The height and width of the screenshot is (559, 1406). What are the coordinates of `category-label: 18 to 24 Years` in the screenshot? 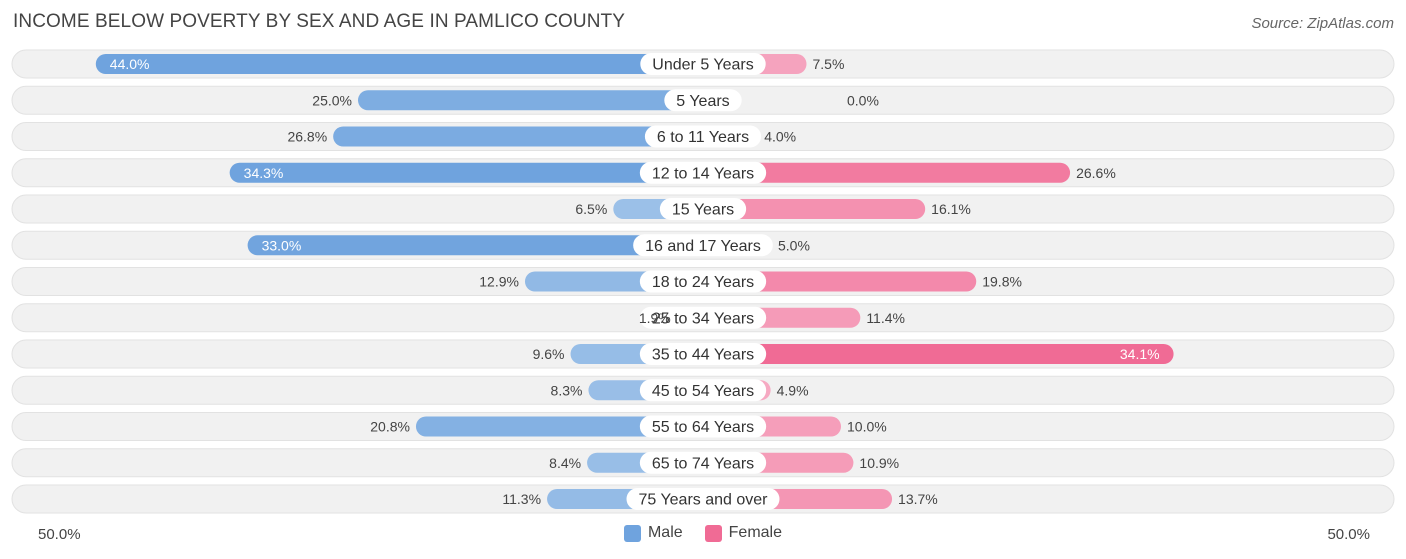 It's located at (703, 282).